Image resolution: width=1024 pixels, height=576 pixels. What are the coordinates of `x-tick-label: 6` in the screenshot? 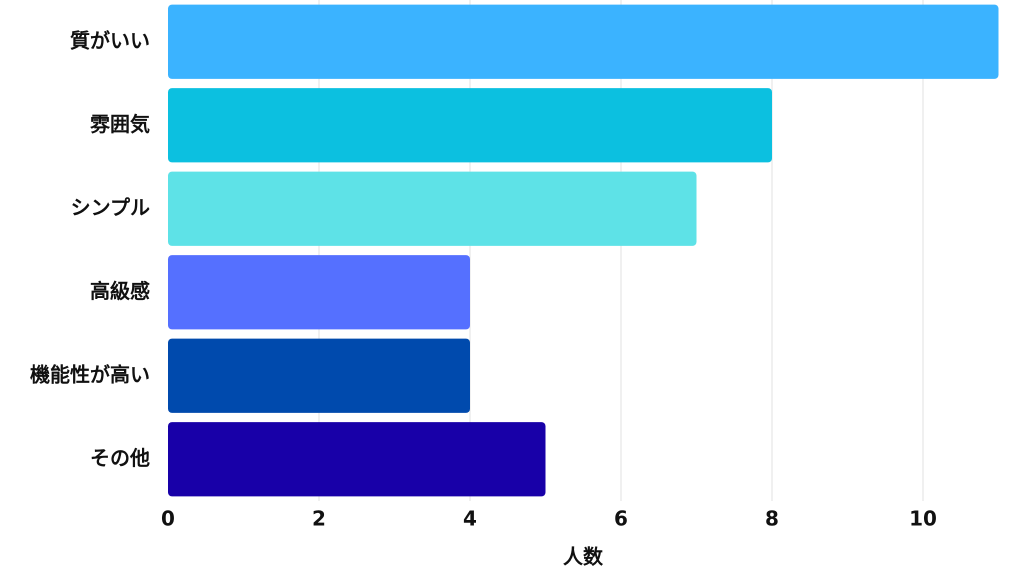 It's located at (621, 519).